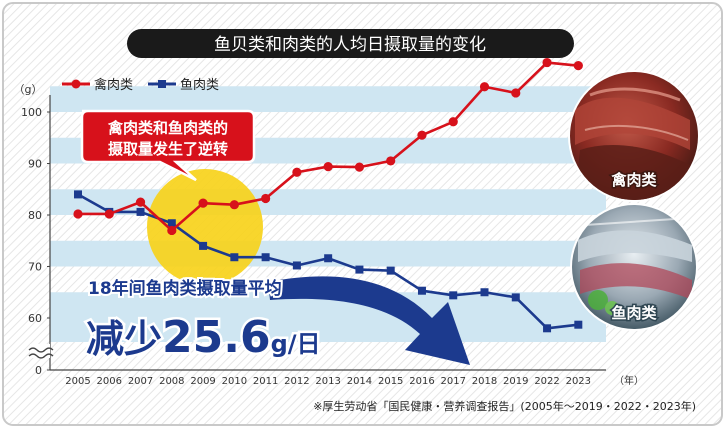 The image size is (725, 428). I want to click on x-tick-label: 2016, so click(421, 381).